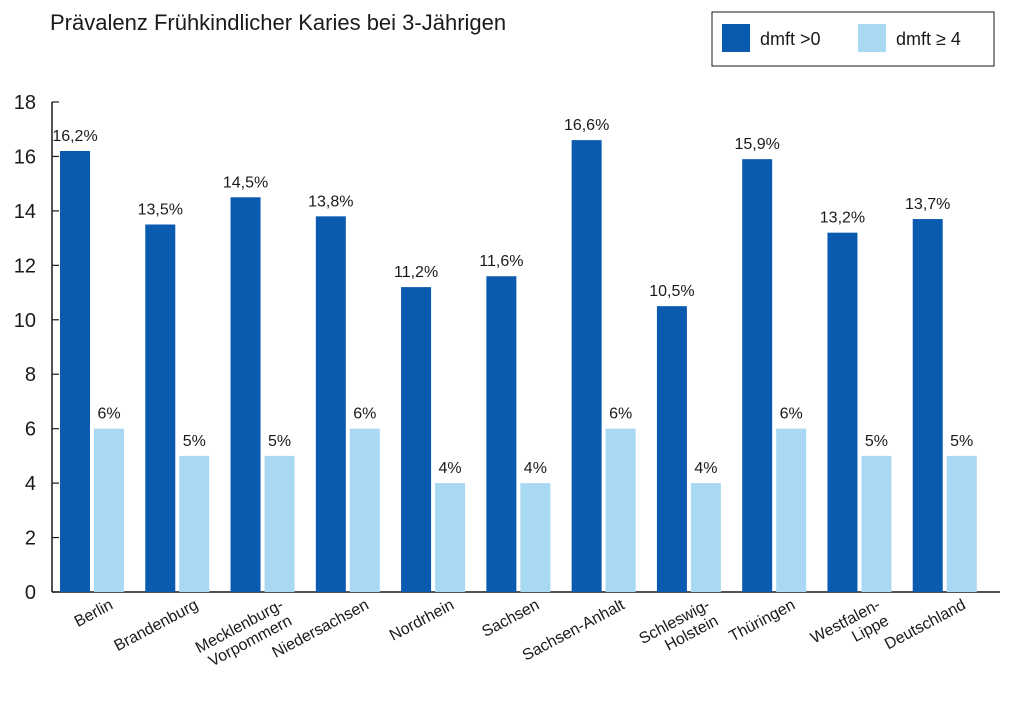 This screenshot has height=710, width=1024. Describe the element at coordinates (501, 261) in the screenshot. I see `data-label-series-1: 11,6%` at that location.